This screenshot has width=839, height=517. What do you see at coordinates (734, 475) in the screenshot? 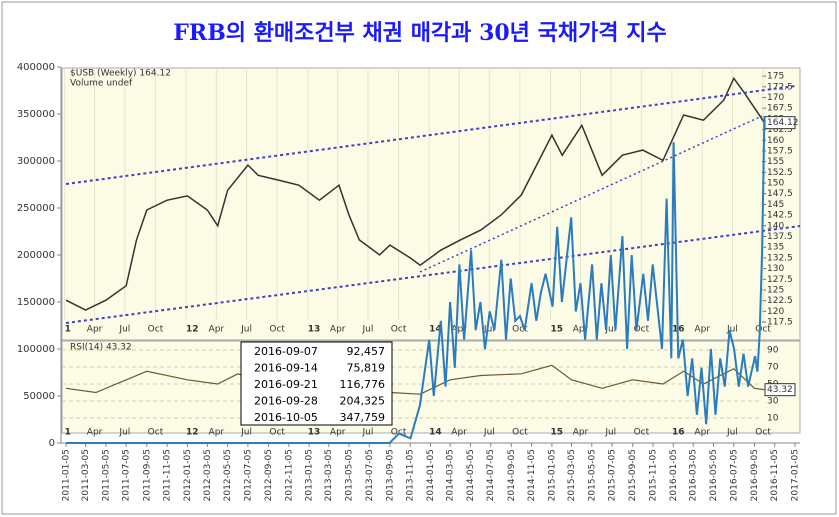
I see `x-tick-label: 2016-07-05` at bounding box center [734, 475].